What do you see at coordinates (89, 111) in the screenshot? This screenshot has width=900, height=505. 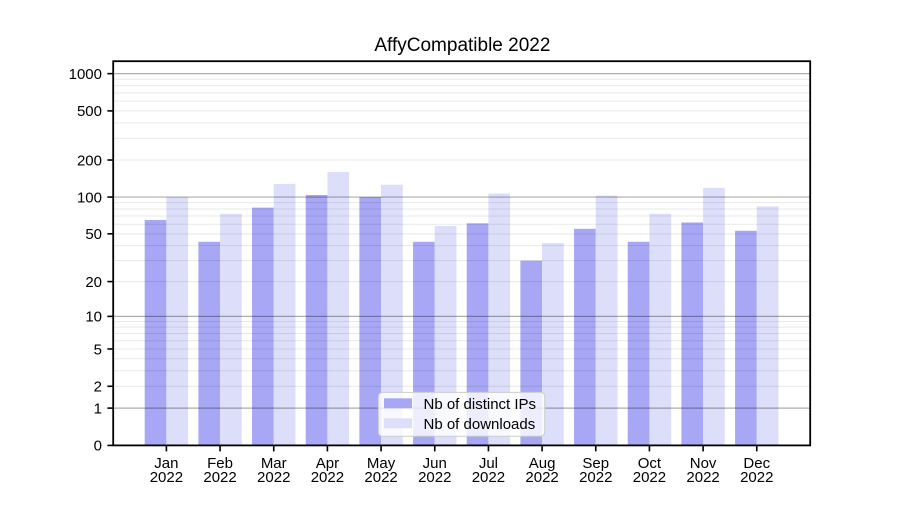 I see `svg-text: 500` at bounding box center [89, 111].